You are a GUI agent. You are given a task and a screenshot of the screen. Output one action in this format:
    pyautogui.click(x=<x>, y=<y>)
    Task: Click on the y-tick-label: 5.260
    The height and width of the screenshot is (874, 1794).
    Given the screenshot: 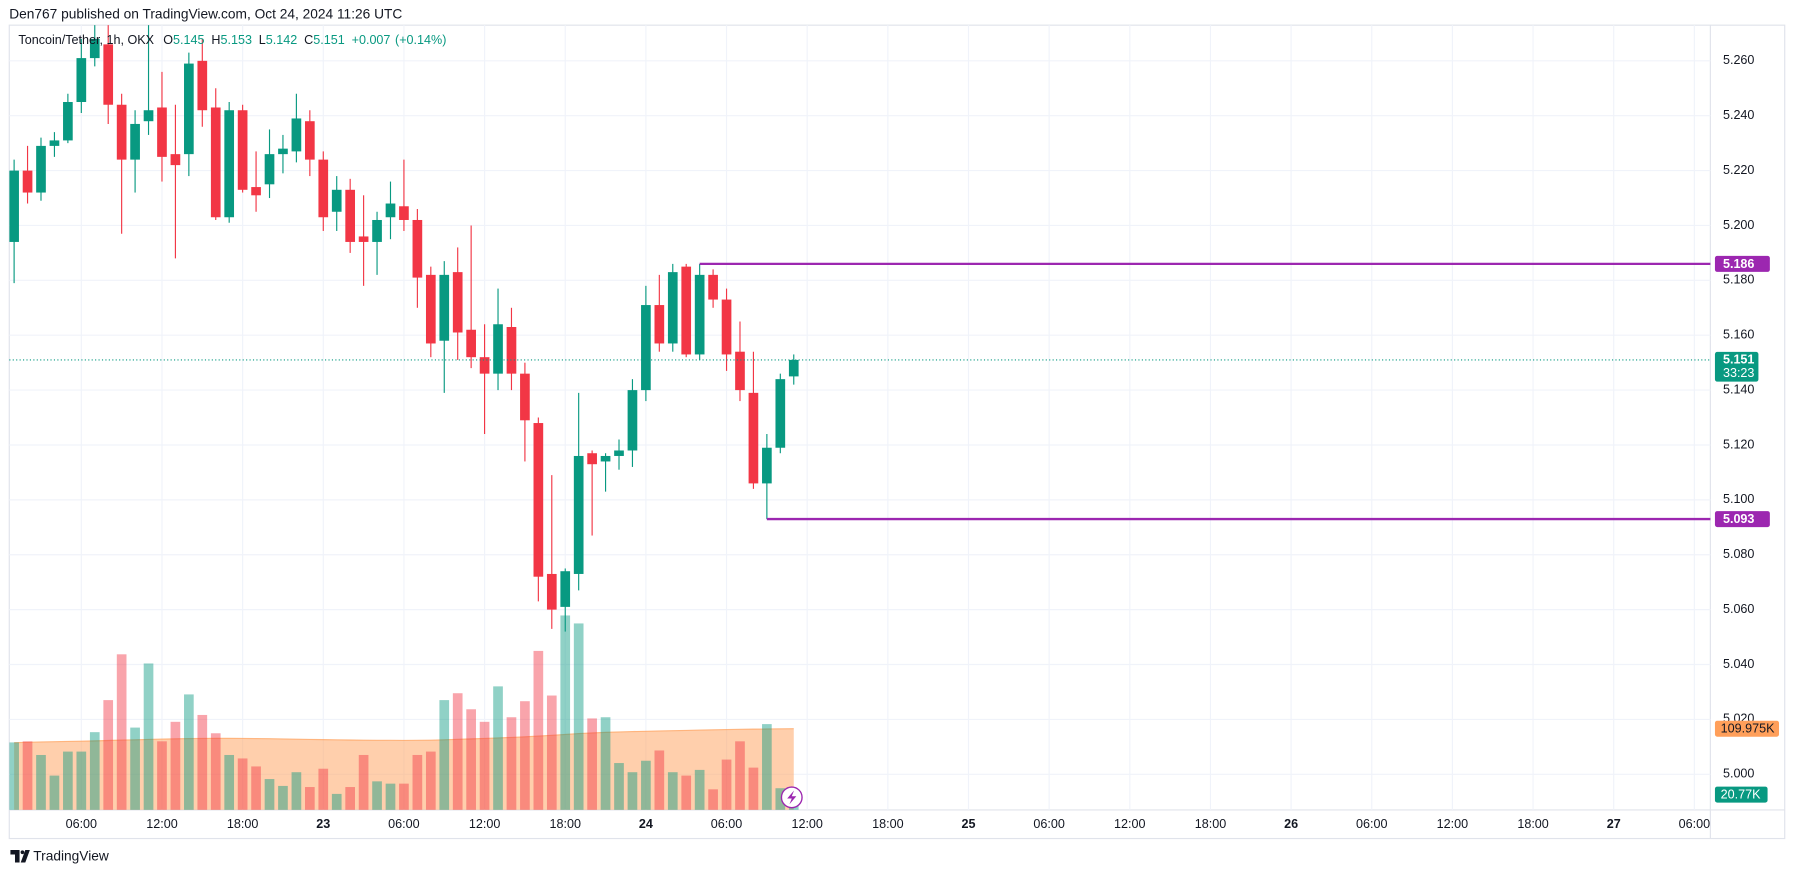 What is the action you would take?
    pyautogui.click(x=1738, y=60)
    